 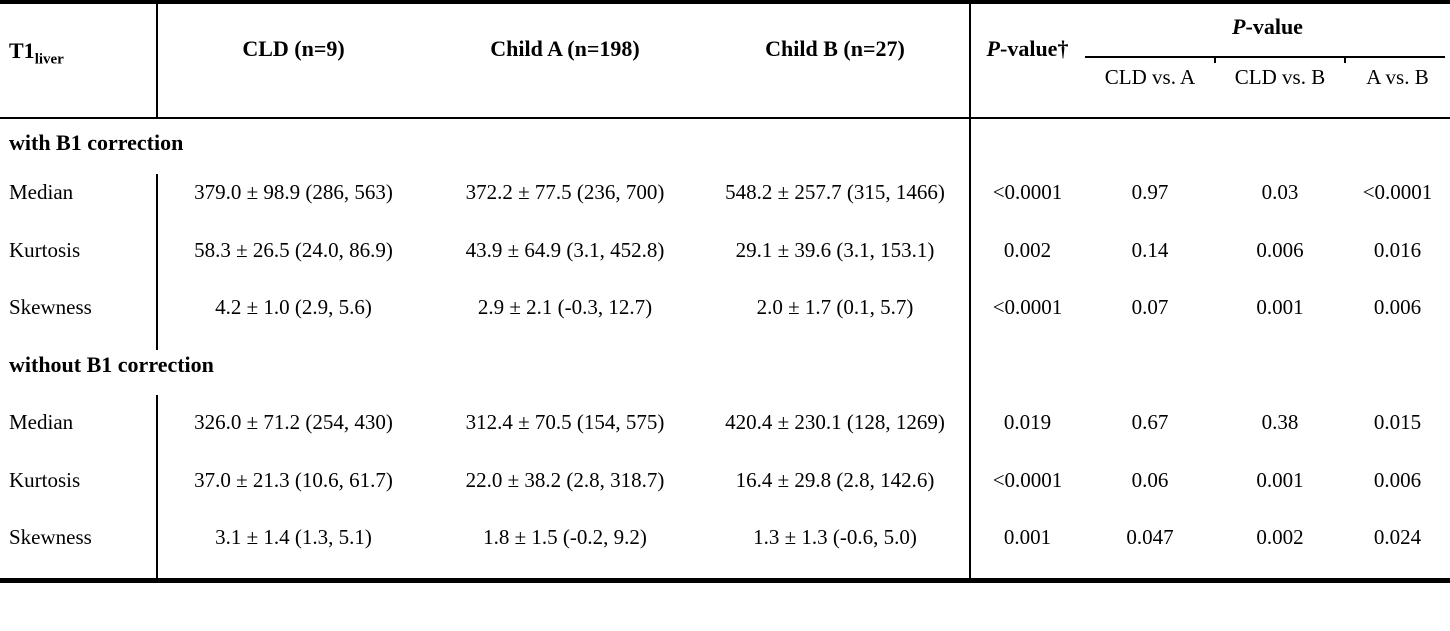 What do you see at coordinates (1034, 48) in the screenshot?
I see `p-rest: -value†` at bounding box center [1034, 48].